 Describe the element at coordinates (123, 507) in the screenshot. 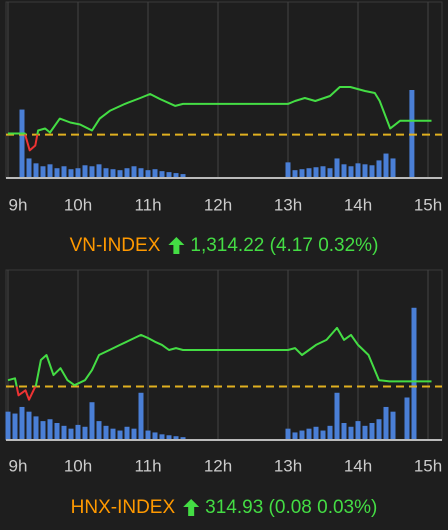

I see `index-name: HNX-INDEX` at that location.